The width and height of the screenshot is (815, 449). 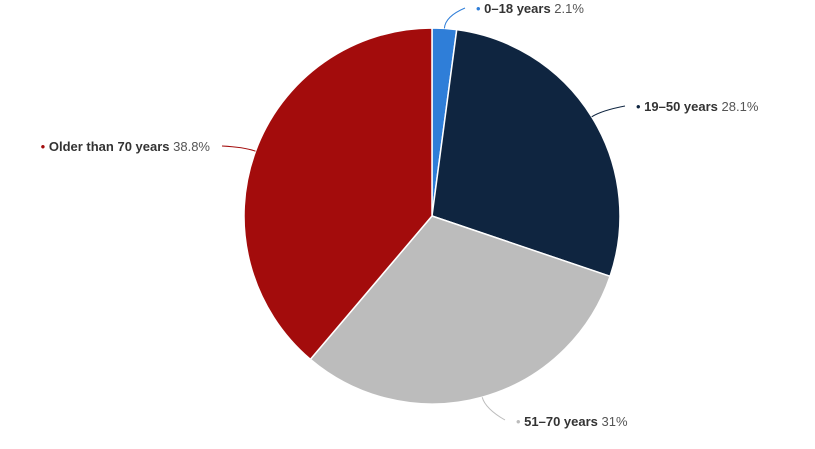 What do you see at coordinates (561, 421) in the screenshot?
I see `label-name: 51–70 years` at bounding box center [561, 421].